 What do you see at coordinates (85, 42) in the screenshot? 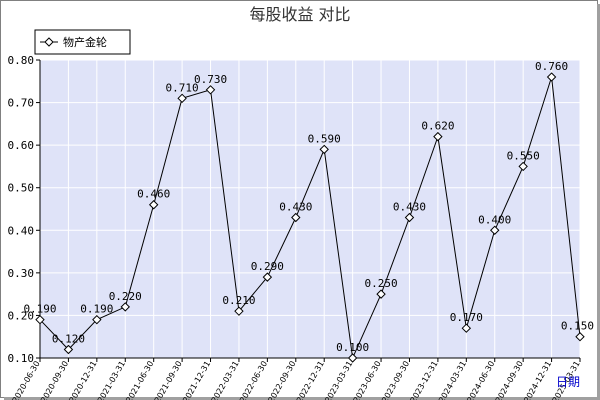
I see `legend-entry: 物产金轮` at bounding box center [85, 42].